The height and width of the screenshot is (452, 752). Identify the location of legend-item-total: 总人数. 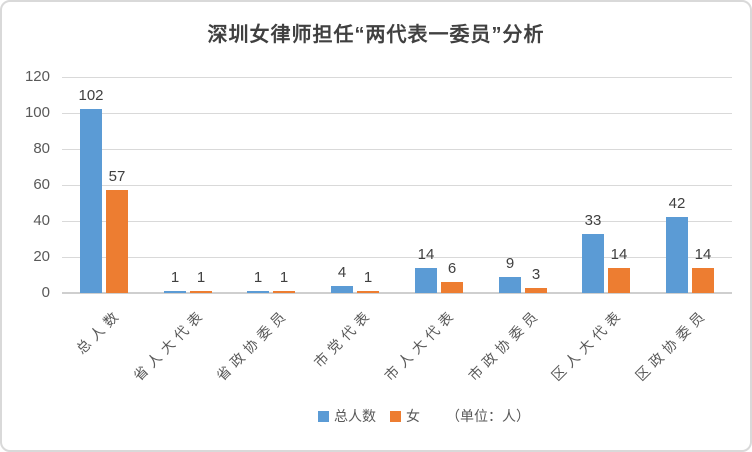
(347, 416).